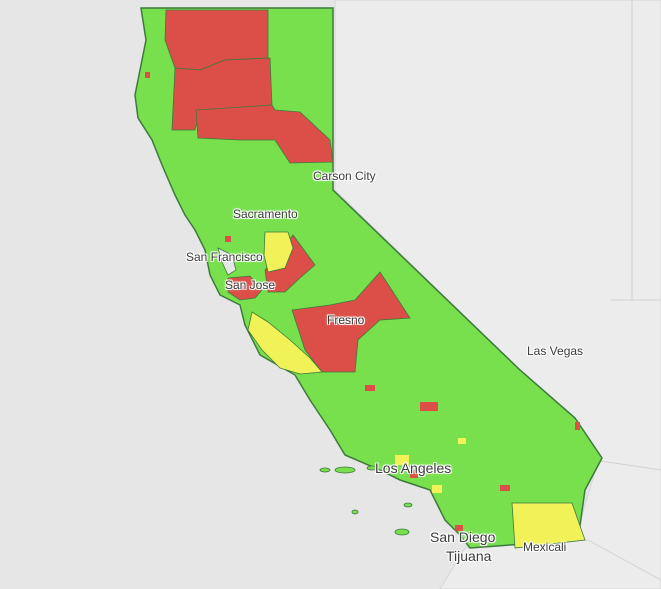 The width and height of the screenshot is (661, 589). What do you see at coordinates (227, 261) in the screenshot?
I see `bay-water` at bounding box center [227, 261].